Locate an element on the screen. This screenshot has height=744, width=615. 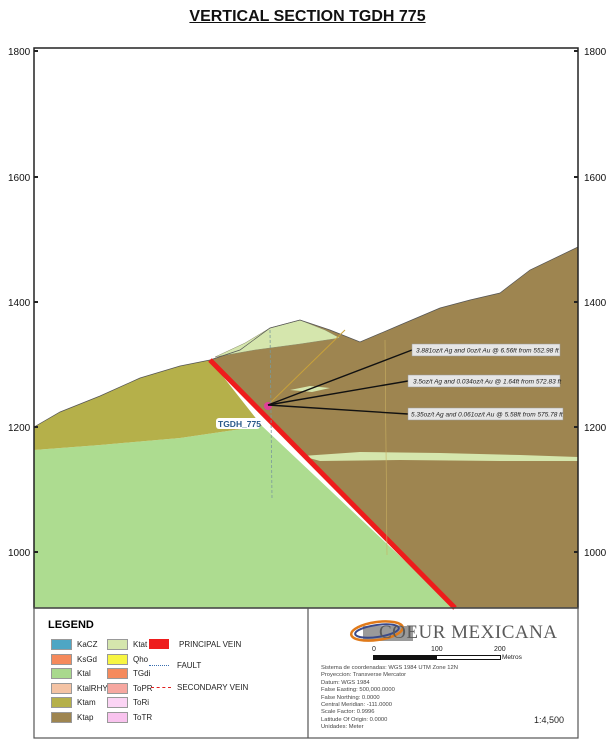
legend-label: Ktam is located at coordinates (86, 702).